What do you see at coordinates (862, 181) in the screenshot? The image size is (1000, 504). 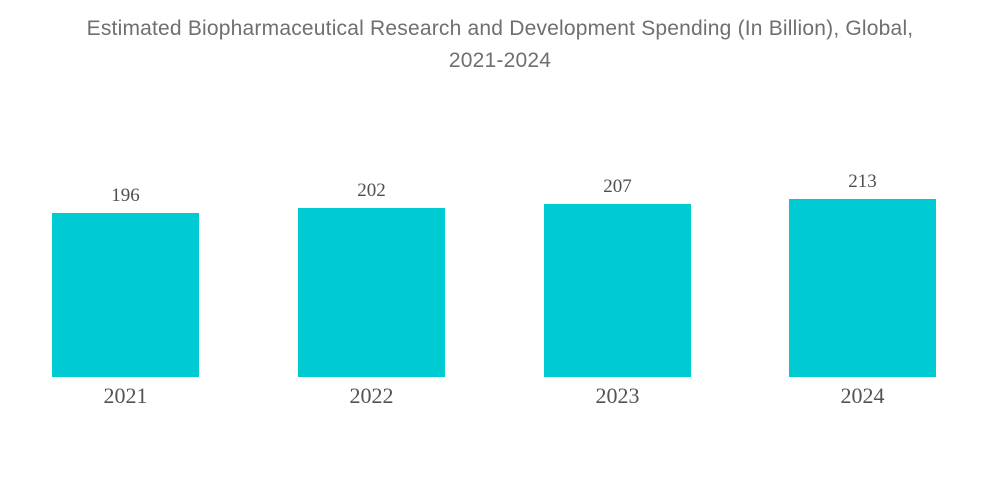 I see `bar-value-label: 213` at bounding box center [862, 181].